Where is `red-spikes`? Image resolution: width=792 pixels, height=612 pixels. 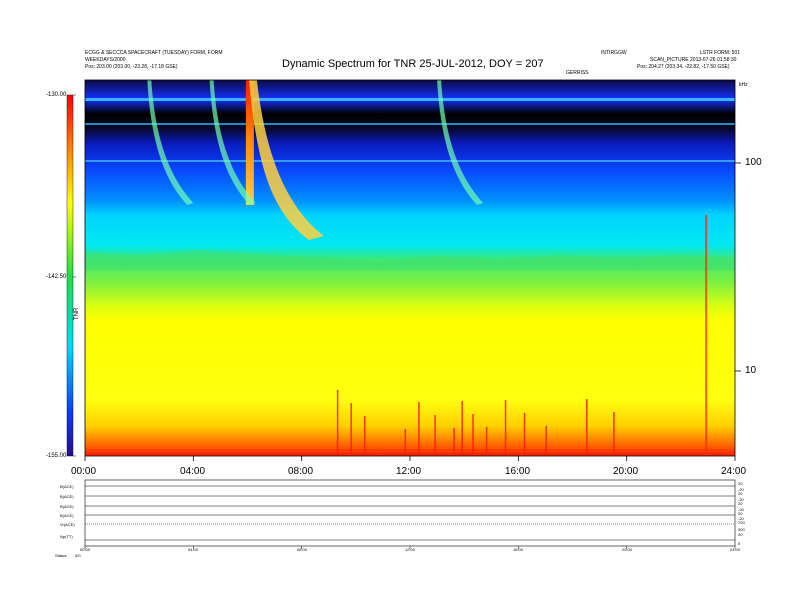 red-spikes is located at coordinates (475, 423).